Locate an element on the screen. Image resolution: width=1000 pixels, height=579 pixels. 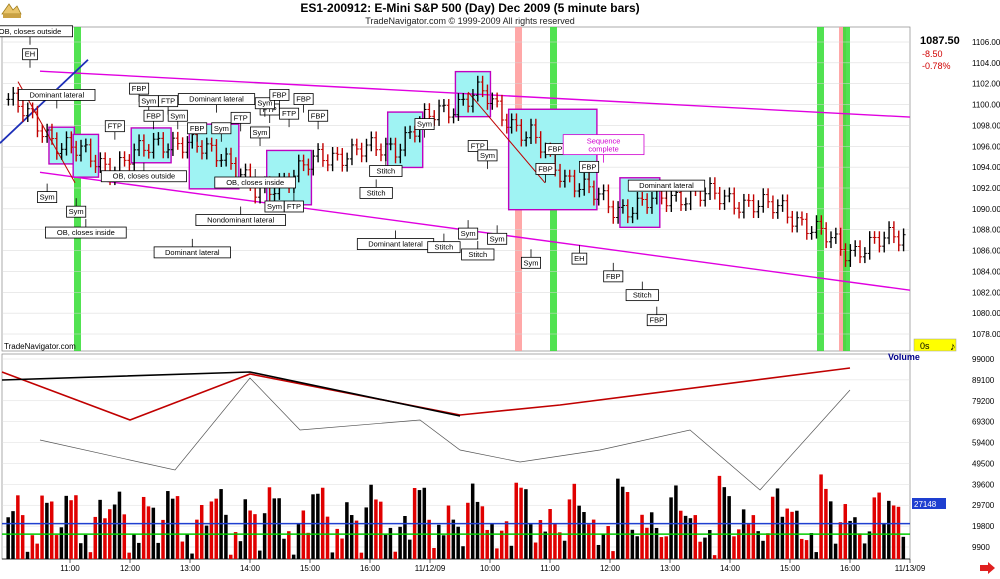
annotation-5: OB, closes inside is located at coordinates (86, 229).